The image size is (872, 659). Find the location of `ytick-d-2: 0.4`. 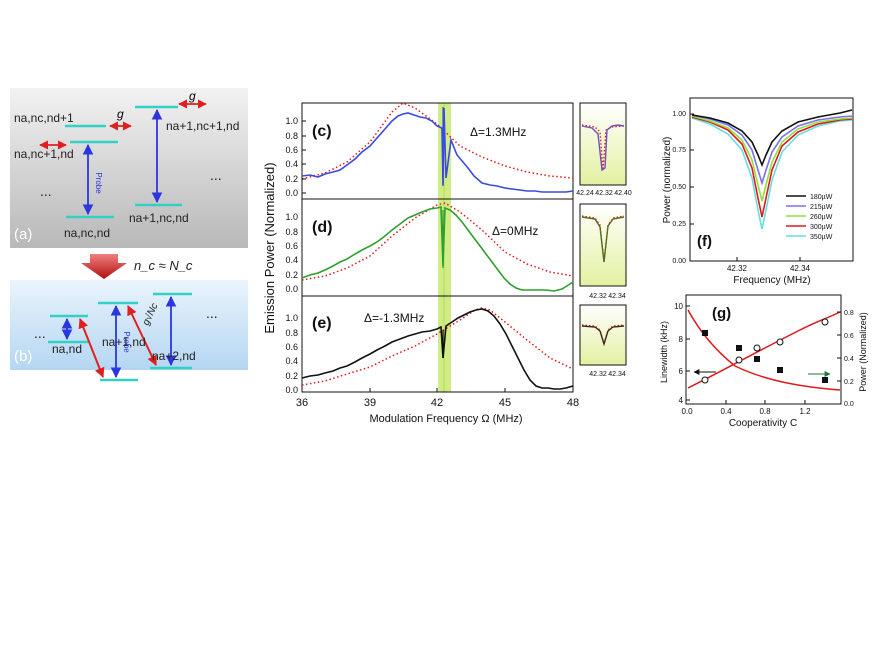

ytick-d-2: 0.4 is located at coordinates (291, 260).